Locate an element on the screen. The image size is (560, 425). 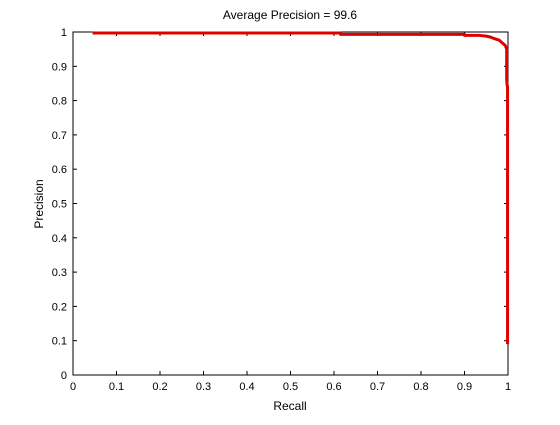
y-tick-label: 0.8 is located at coordinates (59, 102).